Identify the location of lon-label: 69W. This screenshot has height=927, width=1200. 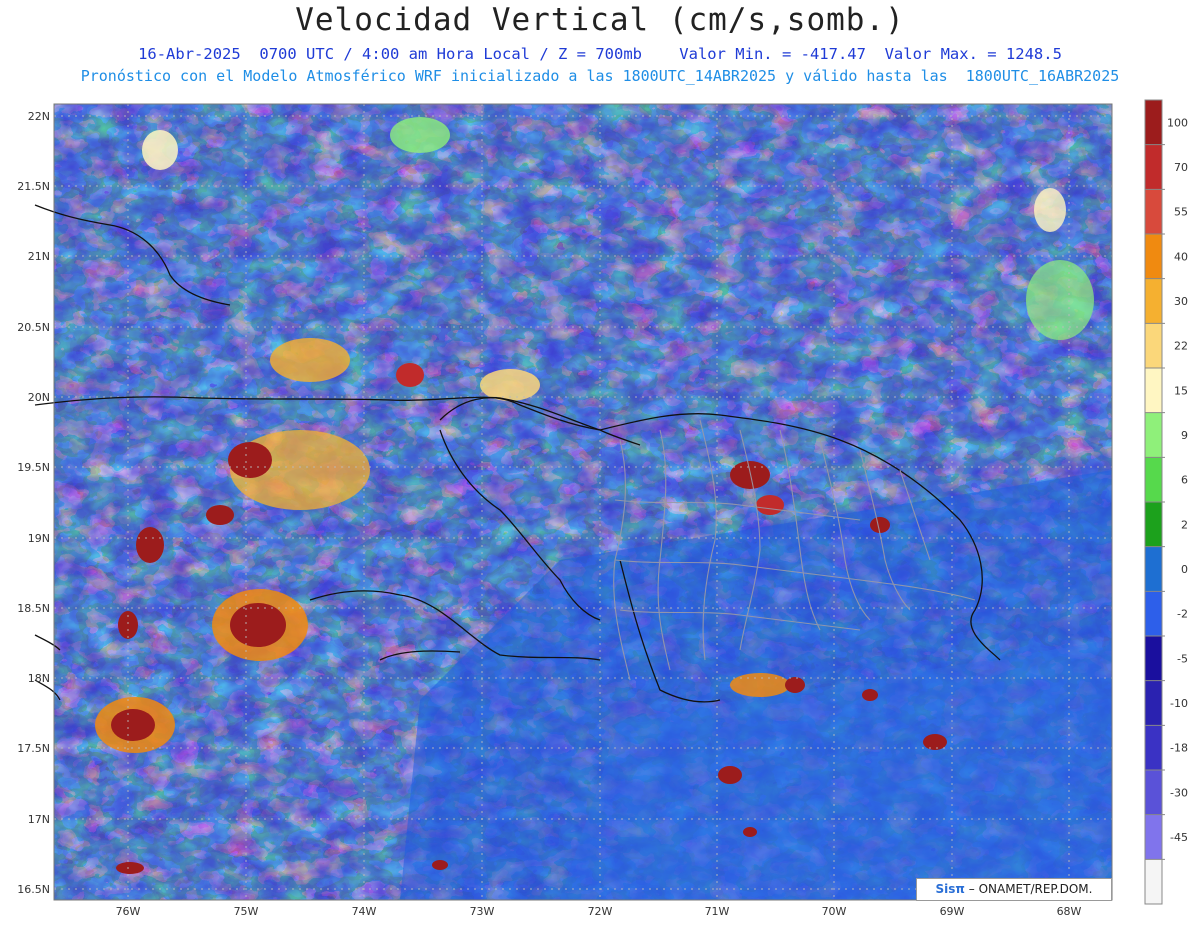
(952, 911).